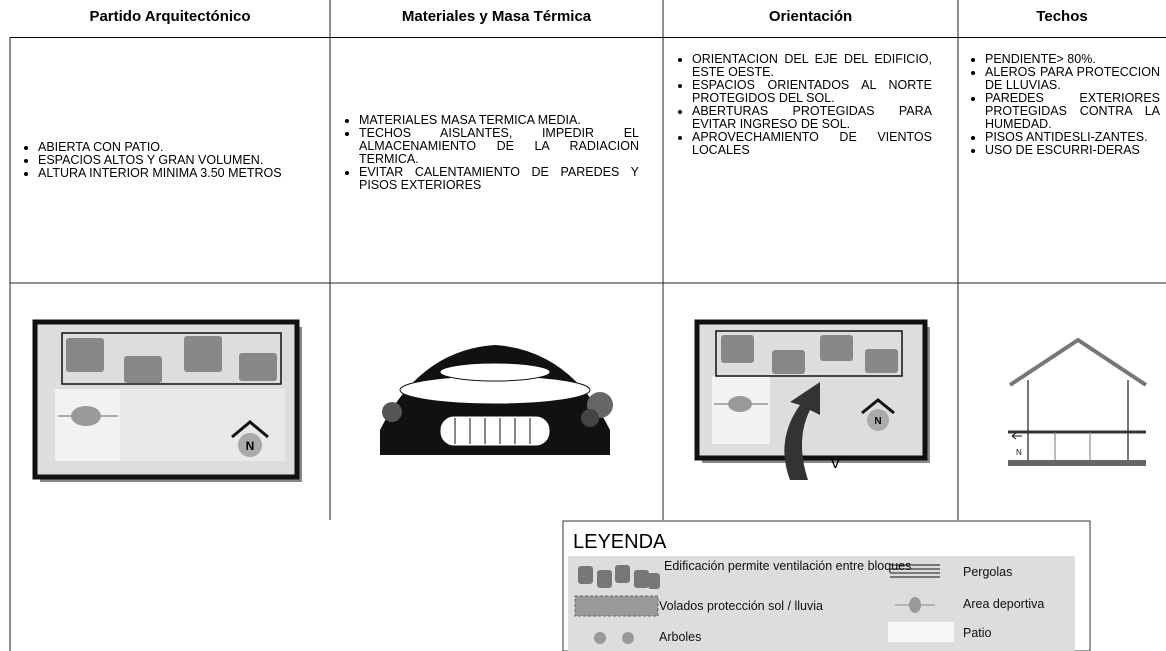  Describe the element at coordinates (170, 19) in the screenshot. I see `column-header: Partido Arquitectónico` at that location.